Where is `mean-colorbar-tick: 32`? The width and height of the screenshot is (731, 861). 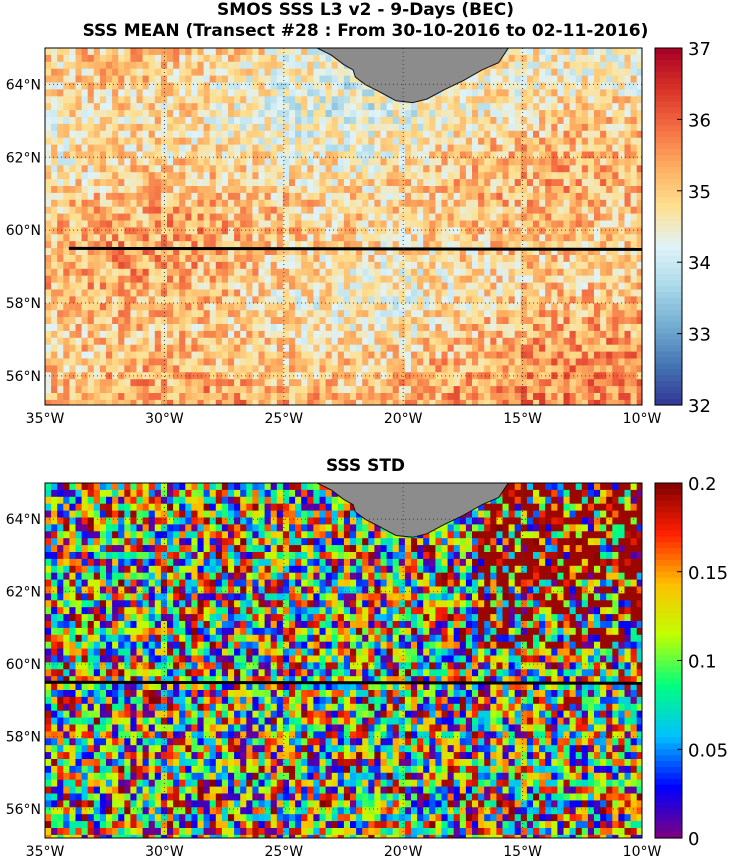 mean-colorbar-tick: 32 is located at coordinates (699, 406).